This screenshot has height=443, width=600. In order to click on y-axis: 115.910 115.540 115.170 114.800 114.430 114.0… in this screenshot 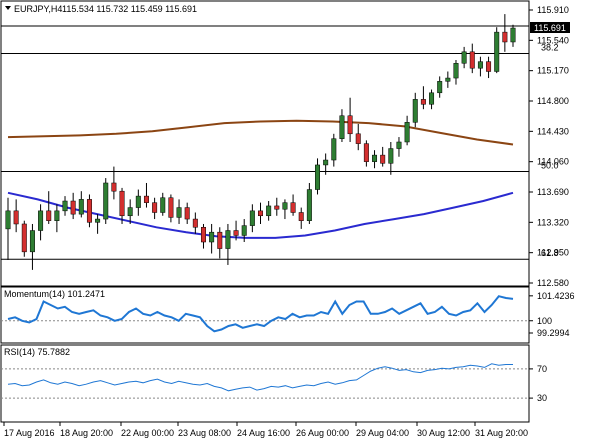, I will do `click(549, 146)`.